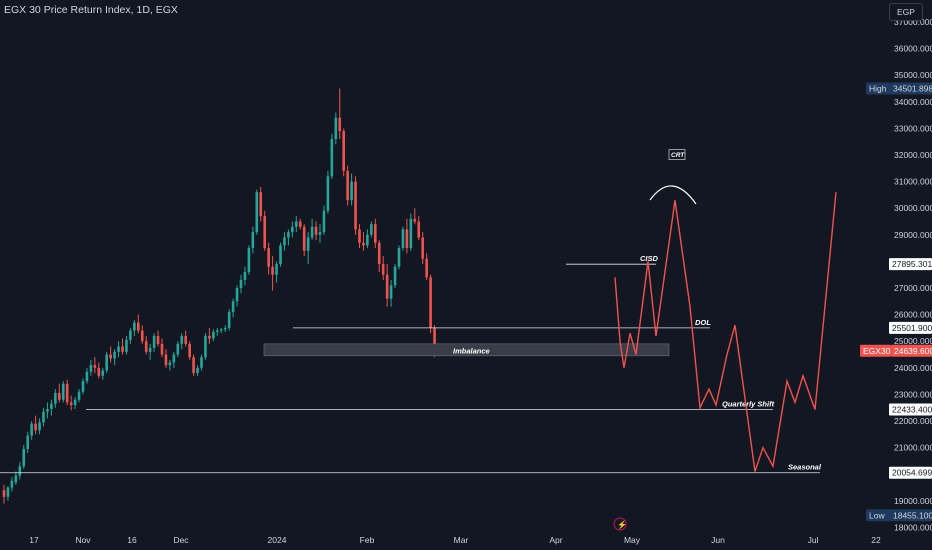 This screenshot has height=550, width=932. Describe the element at coordinates (181, 540) in the screenshot. I see `x-tick-label: Dec` at that location.